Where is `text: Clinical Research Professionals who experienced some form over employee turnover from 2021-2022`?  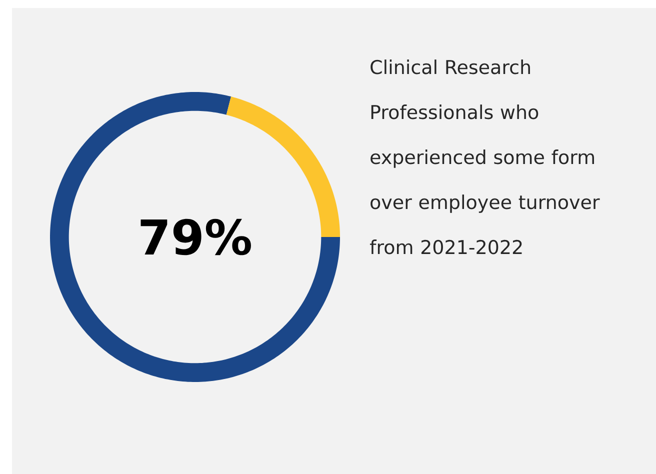
text: Clinical Research Professionals who experienced some form over employee turnover from 2021-2022 is located at coordinates (485, 157).